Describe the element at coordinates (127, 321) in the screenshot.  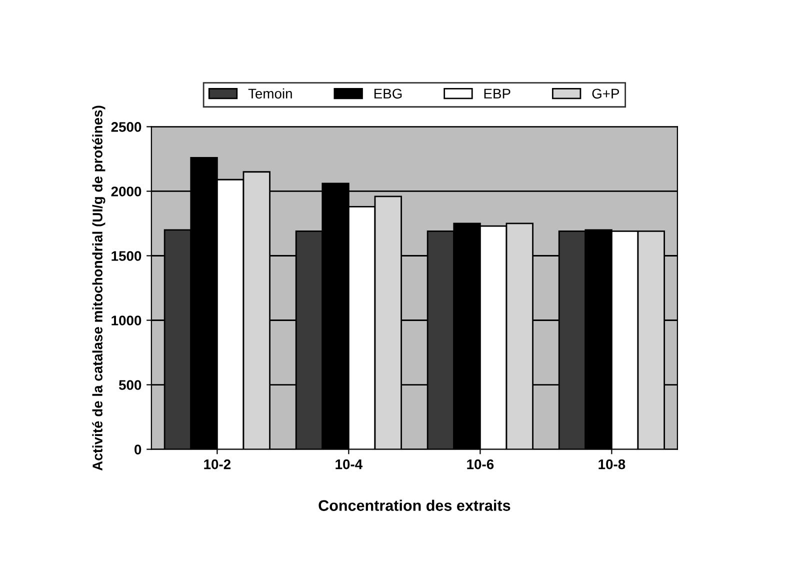
I see `y-tick-label: 1000` at that location.